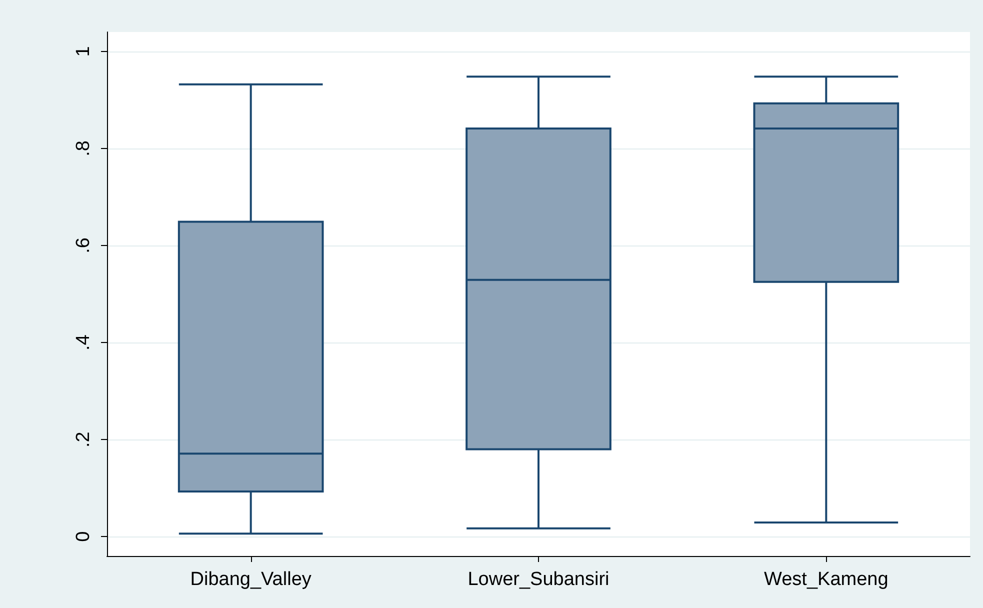  What do you see at coordinates (251, 579) in the screenshot?
I see `x-tick-label: Dibang_Valley` at bounding box center [251, 579].